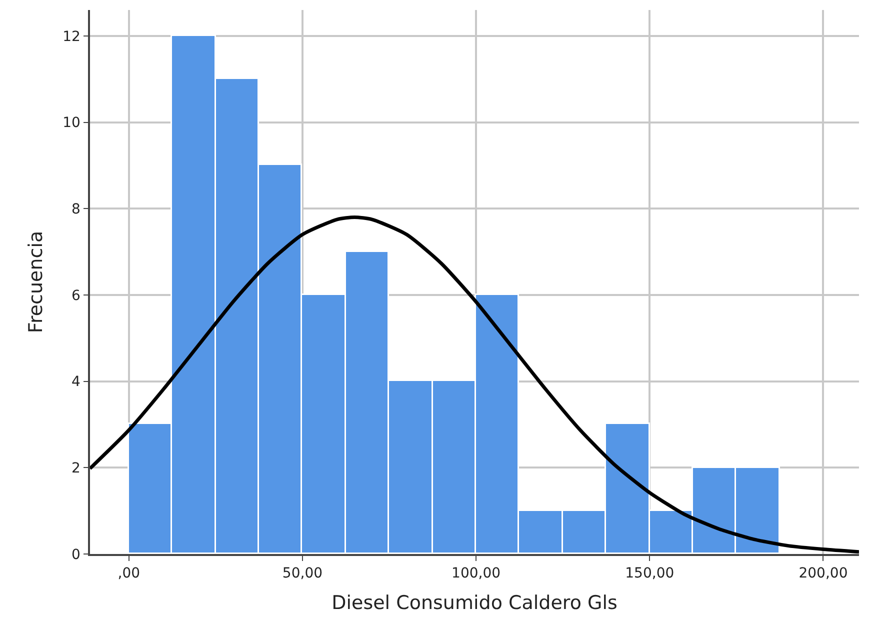  I want to click on x-tick-label: 150,00, so click(649, 574).